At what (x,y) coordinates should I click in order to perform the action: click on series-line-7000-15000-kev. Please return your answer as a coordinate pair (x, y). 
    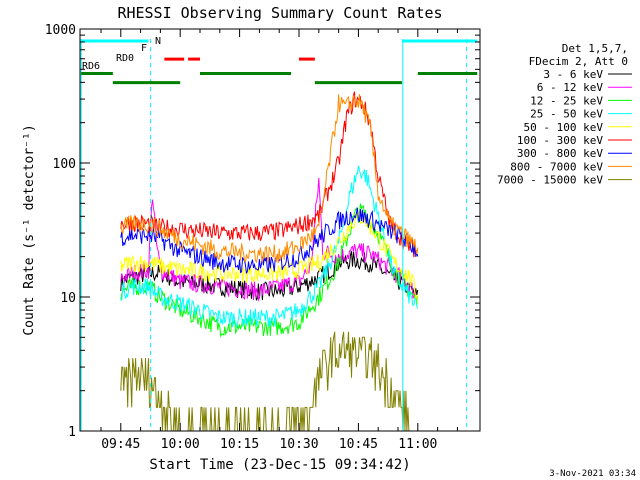
    Looking at the image, I should click on (265, 381).